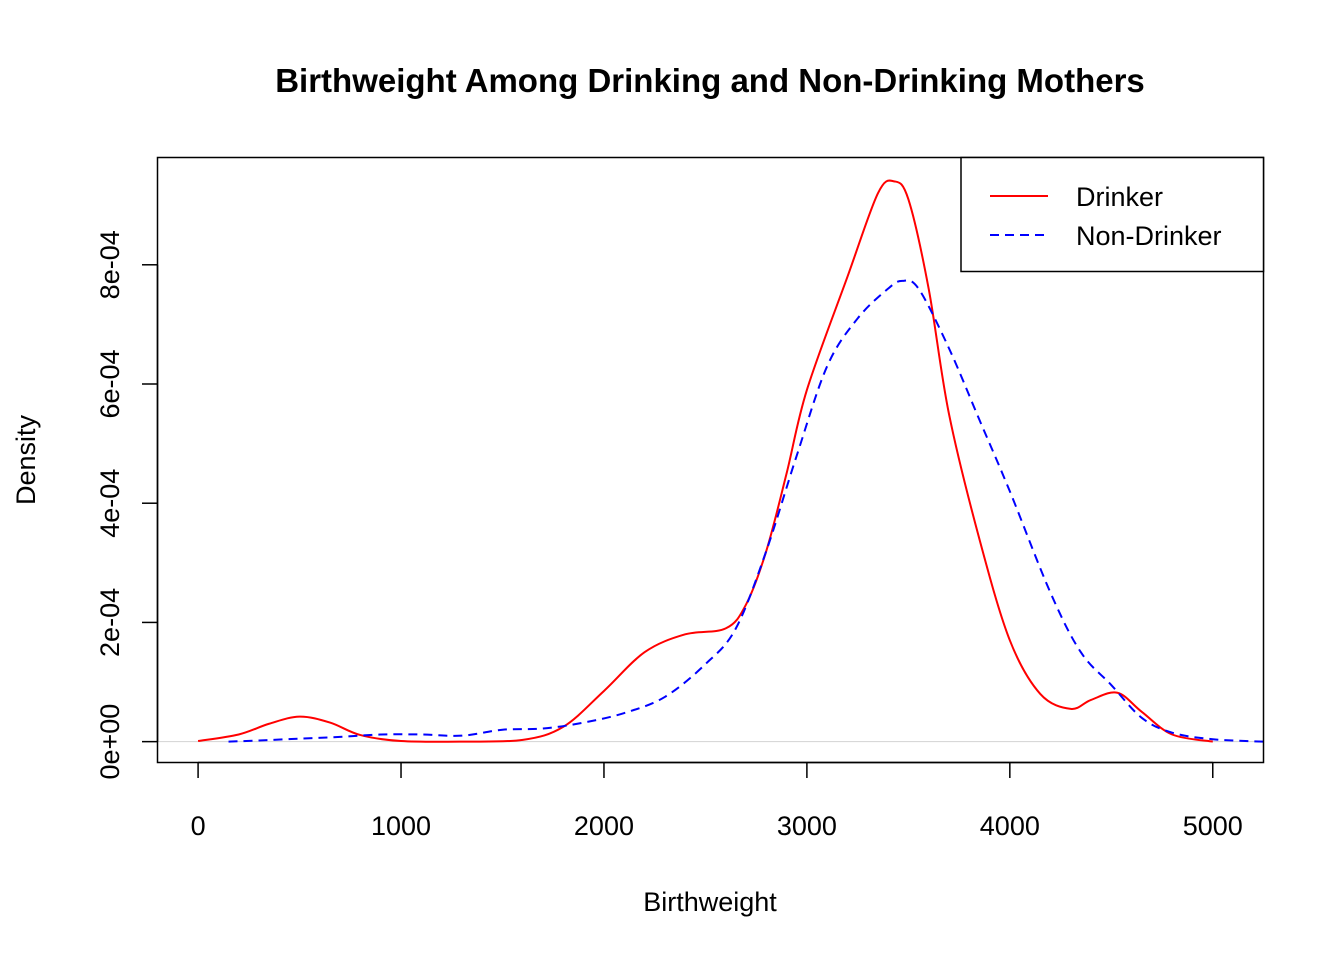  What do you see at coordinates (710, 902) in the screenshot?
I see `x-axis-title: Birthweight` at bounding box center [710, 902].